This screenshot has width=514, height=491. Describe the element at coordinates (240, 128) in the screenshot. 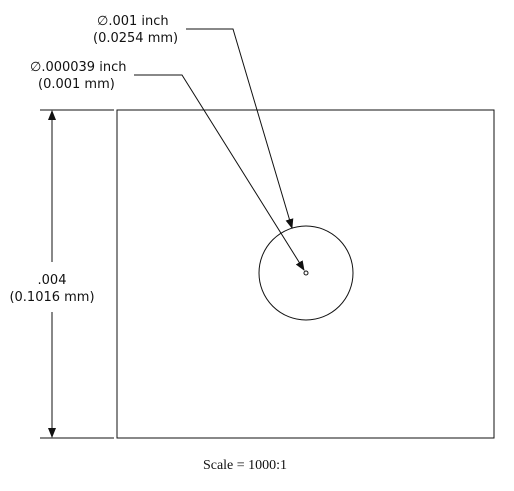

I see `callout-large-leader` at that location.